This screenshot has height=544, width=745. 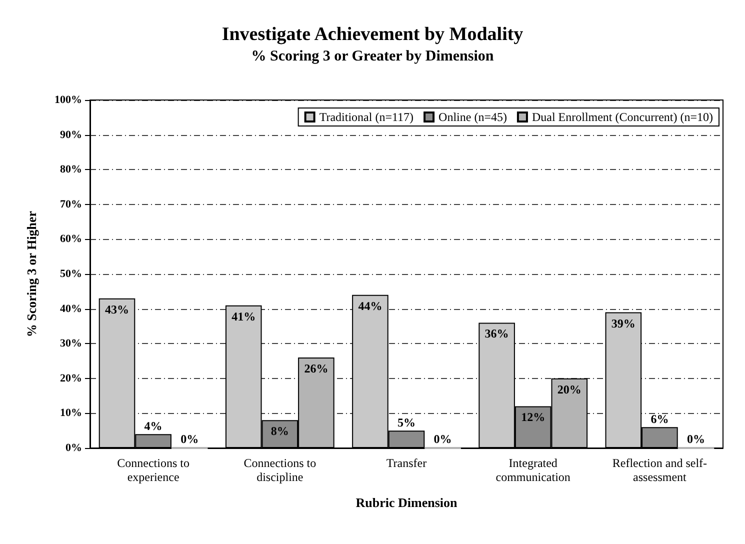 What do you see at coordinates (71, 204) in the screenshot?
I see `y-tick-label: 70%` at bounding box center [71, 204].